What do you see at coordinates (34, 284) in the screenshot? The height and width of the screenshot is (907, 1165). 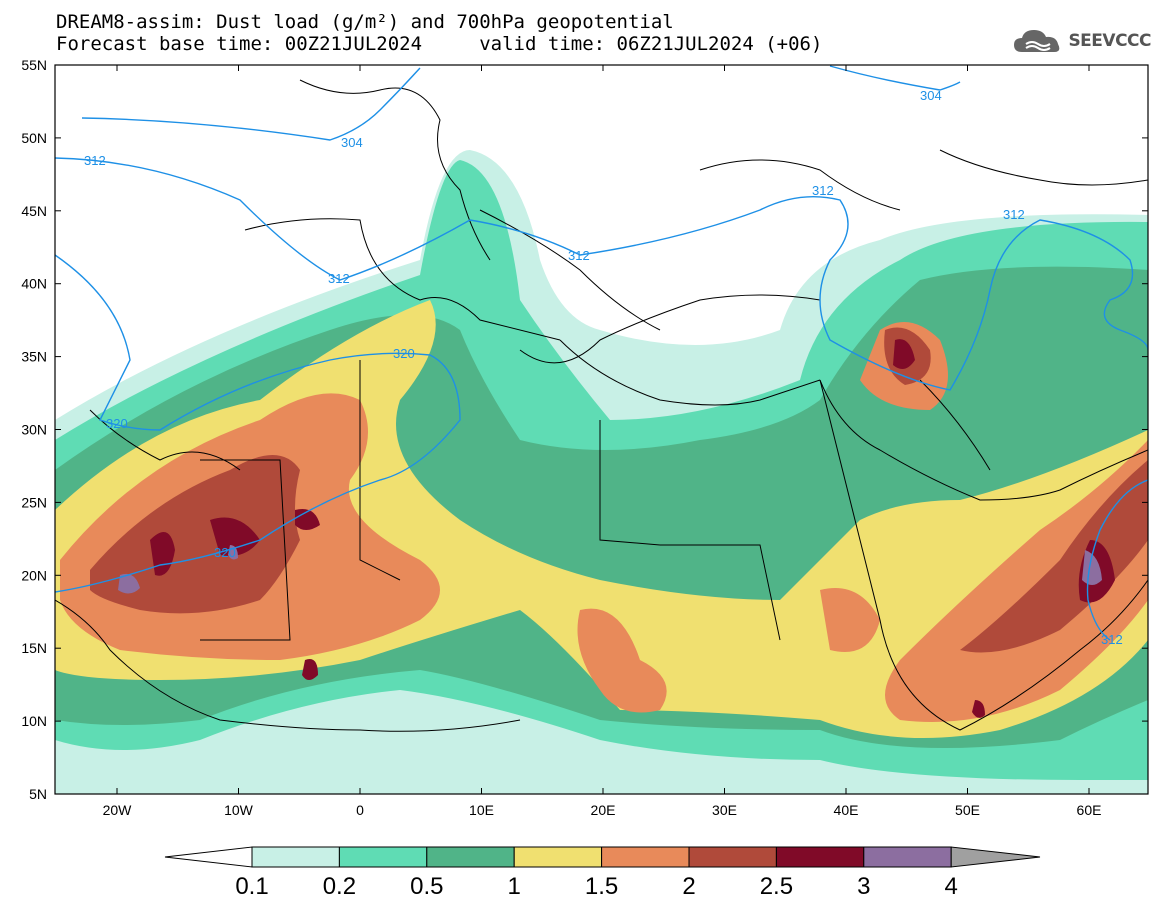 I see `lat-label: 40N` at bounding box center [34, 284].